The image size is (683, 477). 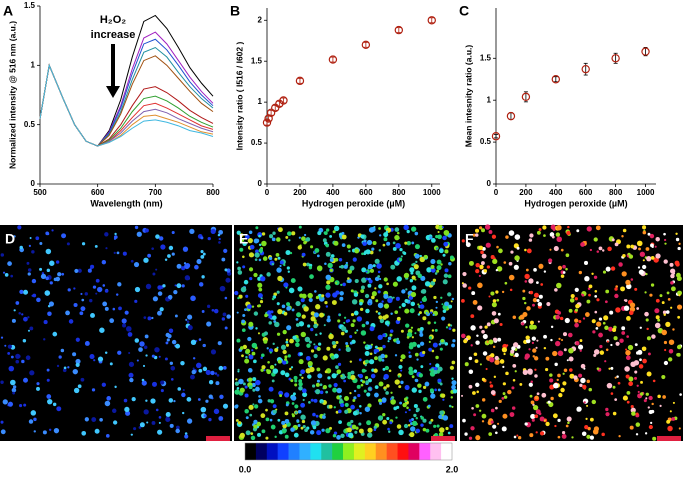 What do you see at coordinates (366, 192) in the screenshot?
I see `x-tick-label: 600` at bounding box center [366, 192].